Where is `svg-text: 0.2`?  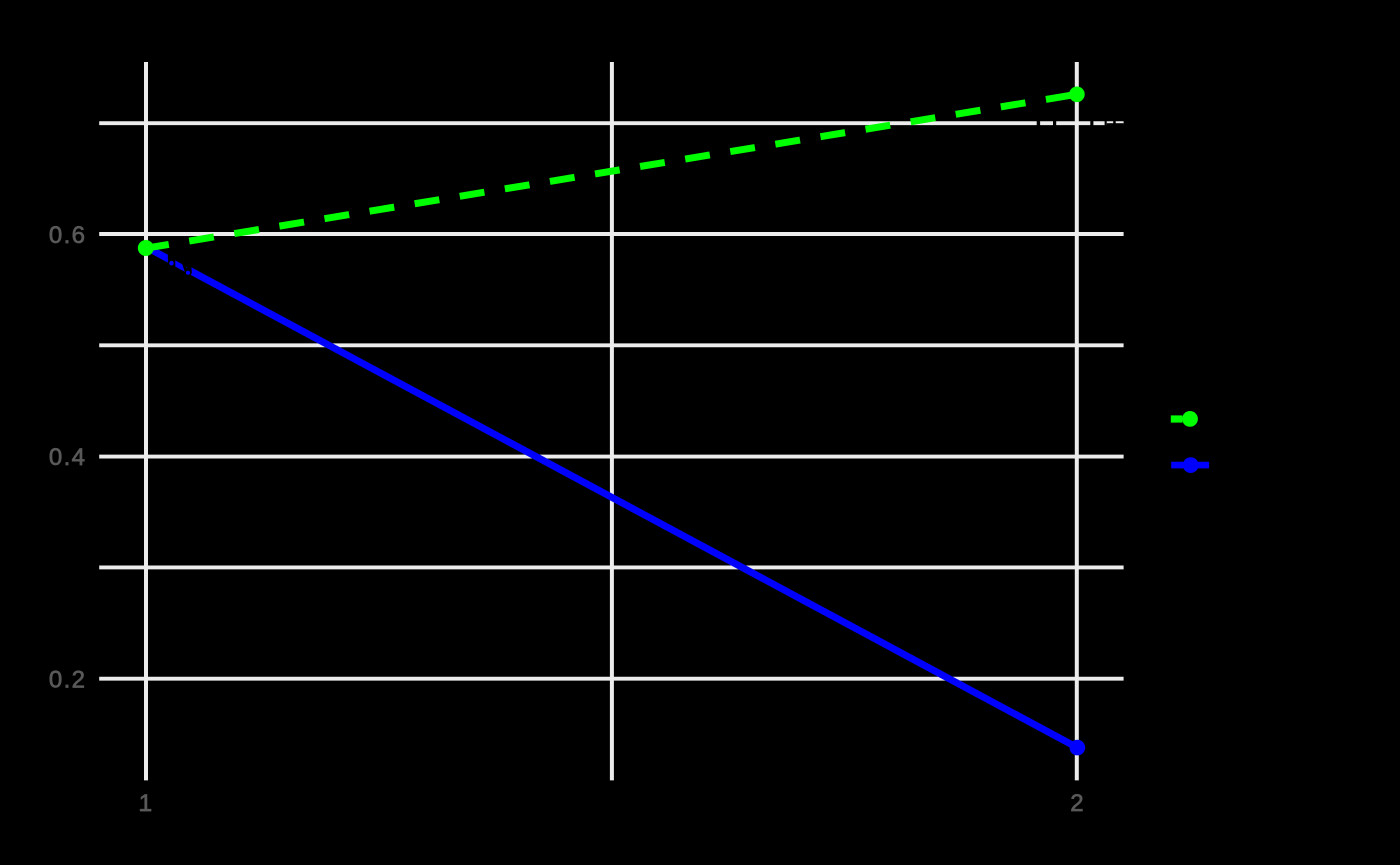
svg-text: 0.2 is located at coordinates (67, 679).